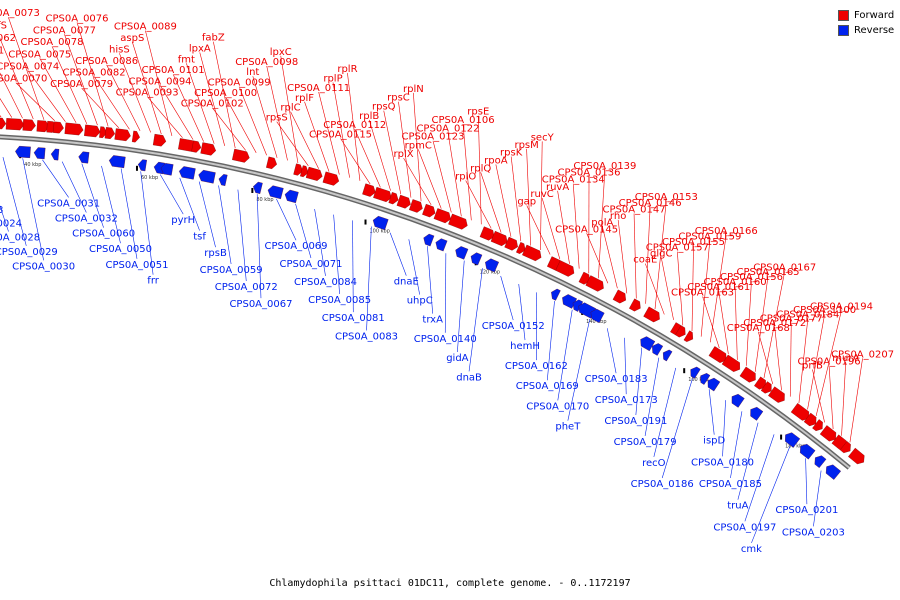 The image size is (900, 600). I want to click on gene-label: CPS0A_0111, so click(318, 88).